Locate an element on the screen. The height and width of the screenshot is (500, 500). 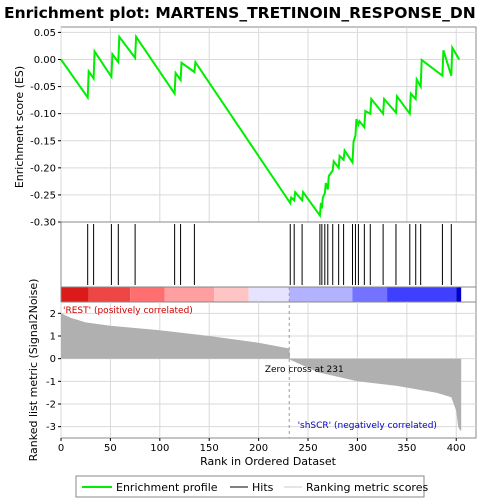
hits-frame is located at coordinates (268, 254).